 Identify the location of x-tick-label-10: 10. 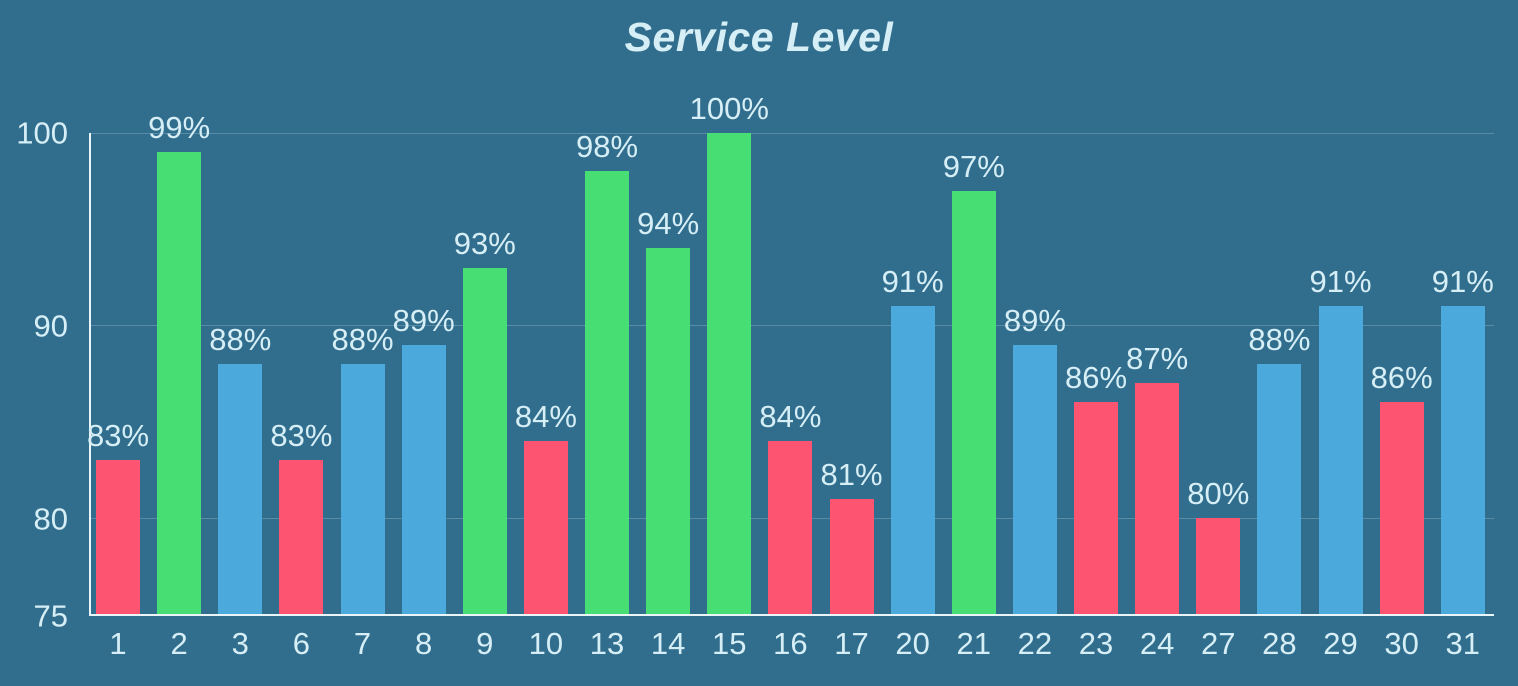
(546, 643).